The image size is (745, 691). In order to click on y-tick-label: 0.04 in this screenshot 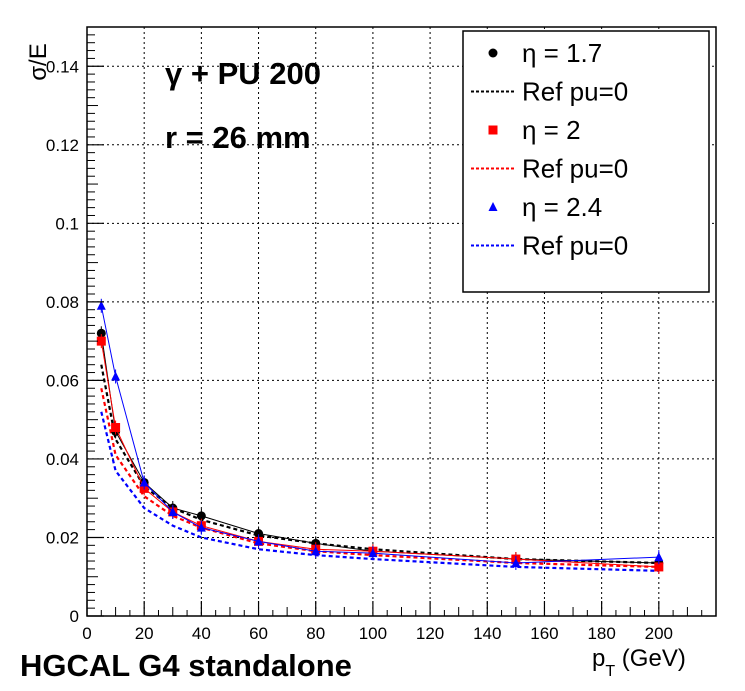, I will do `click(62, 459)`.